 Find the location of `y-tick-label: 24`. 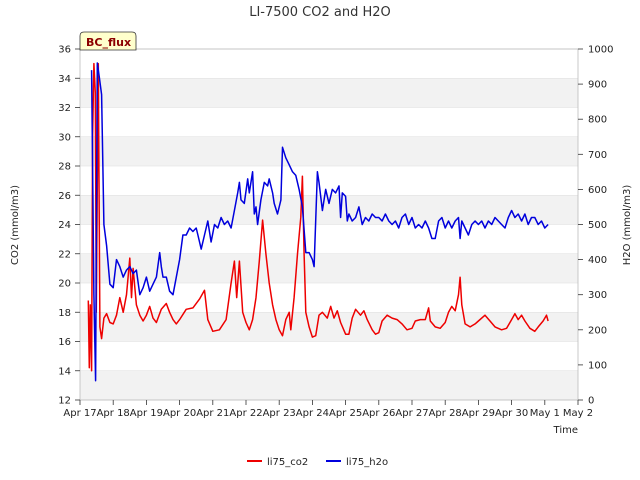

y-tick-label: 24 is located at coordinates (64, 225).